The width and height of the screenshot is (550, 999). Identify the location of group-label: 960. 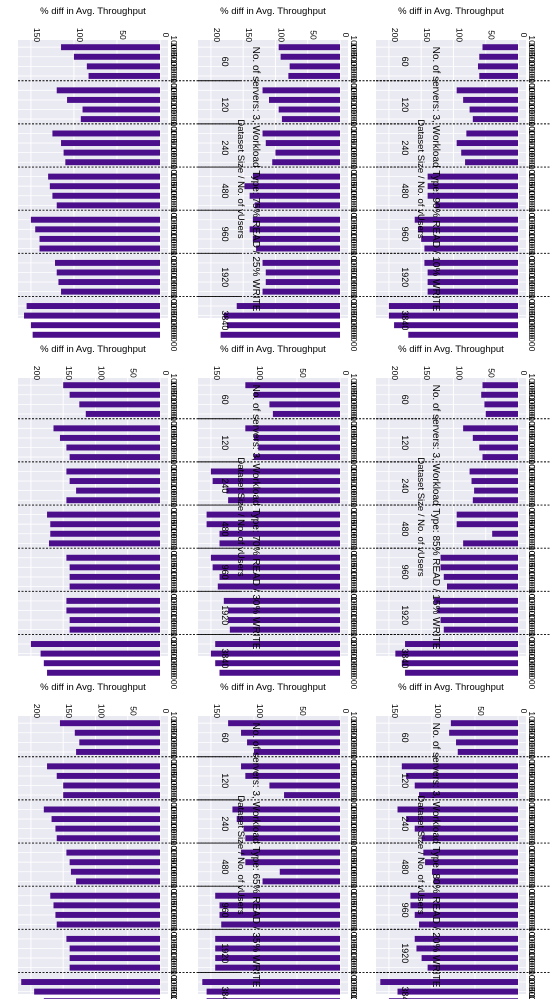
(405, 572).